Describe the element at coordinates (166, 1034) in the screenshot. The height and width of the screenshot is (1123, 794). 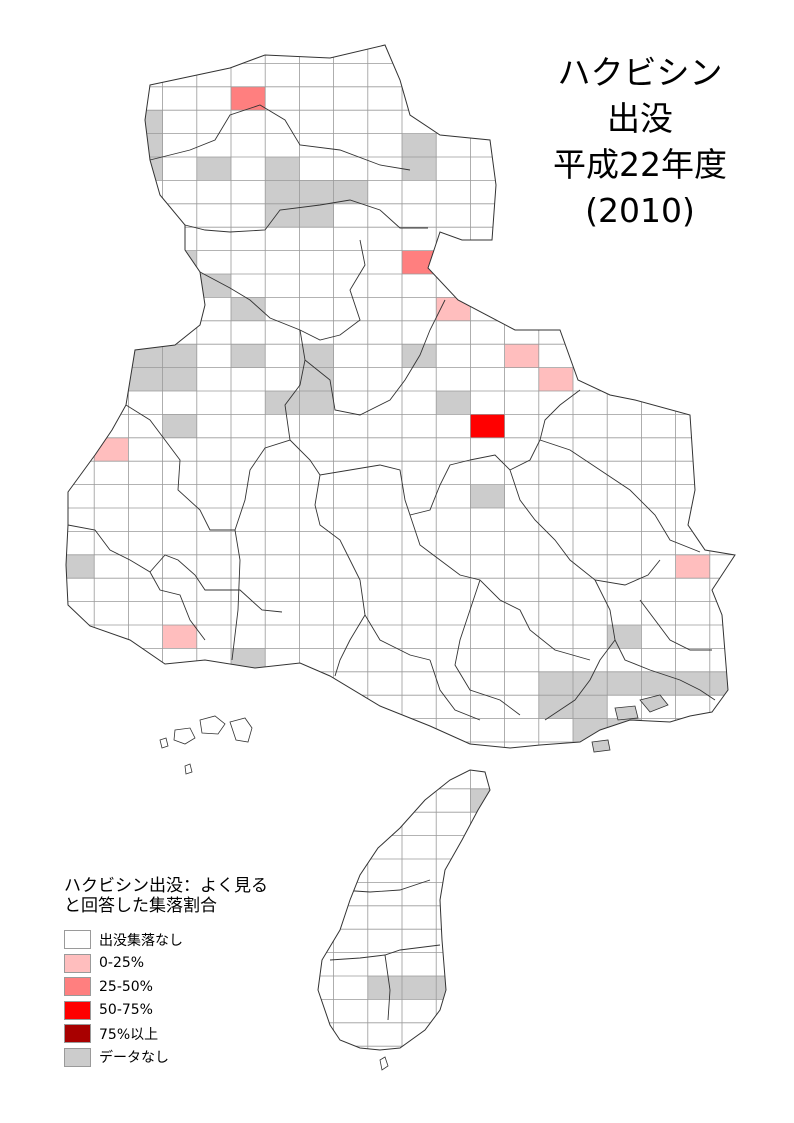
I see `legend-item-75-plus: 75%以上` at that location.